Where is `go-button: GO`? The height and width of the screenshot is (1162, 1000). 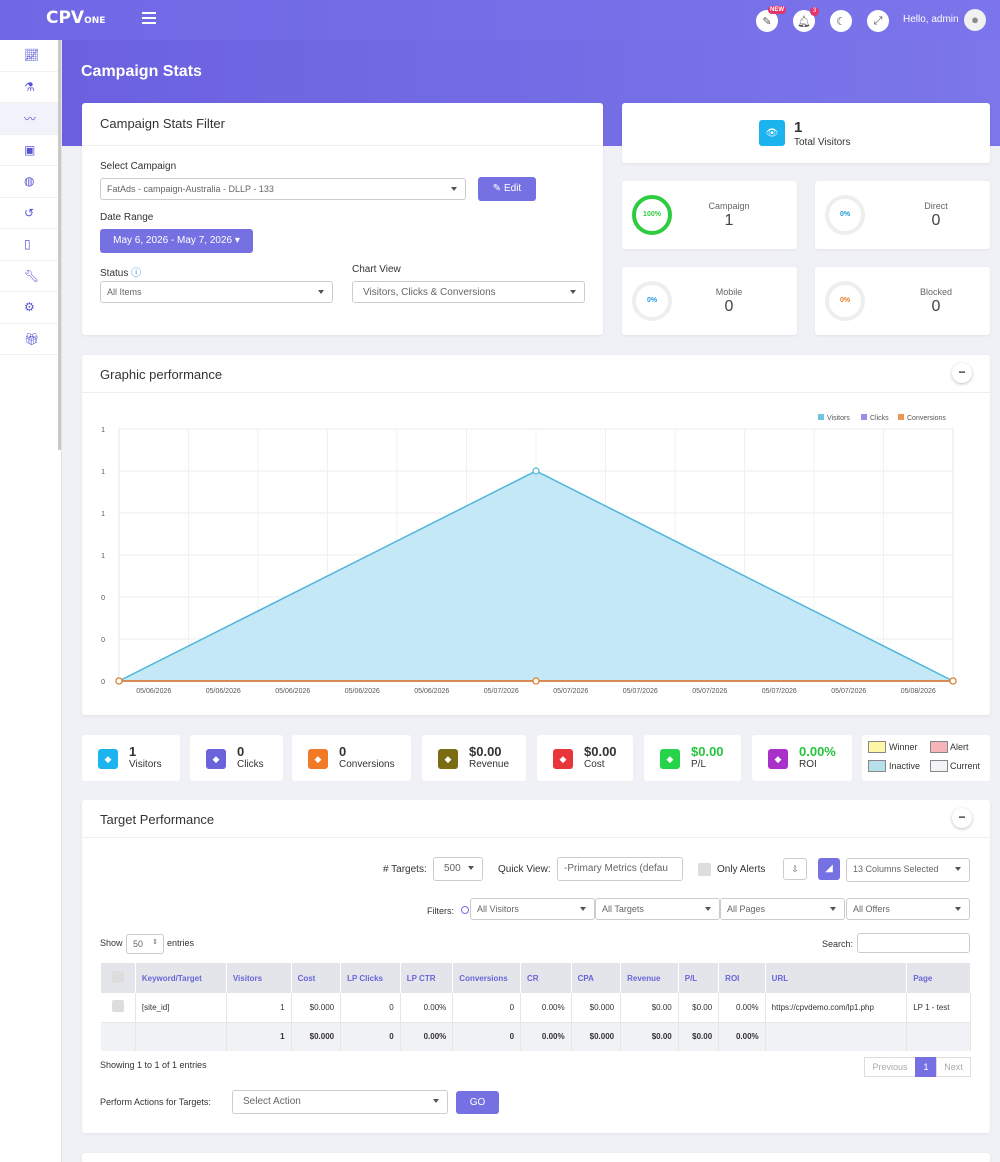
go-button: GO is located at coordinates (477, 1102).